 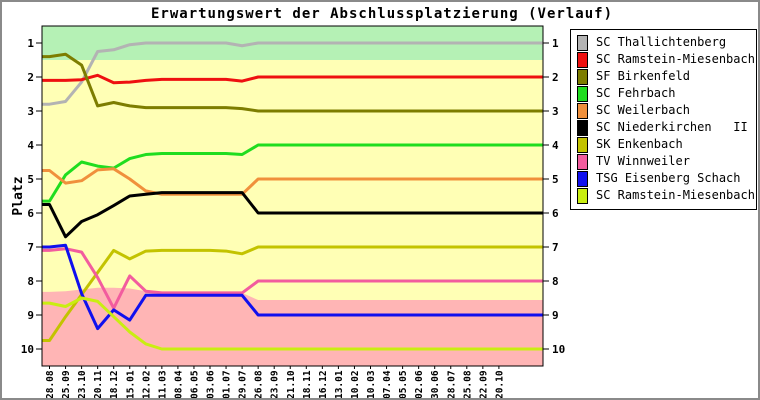 I want to click on y-tick-label-left: 6, so click(x=30, y=213).